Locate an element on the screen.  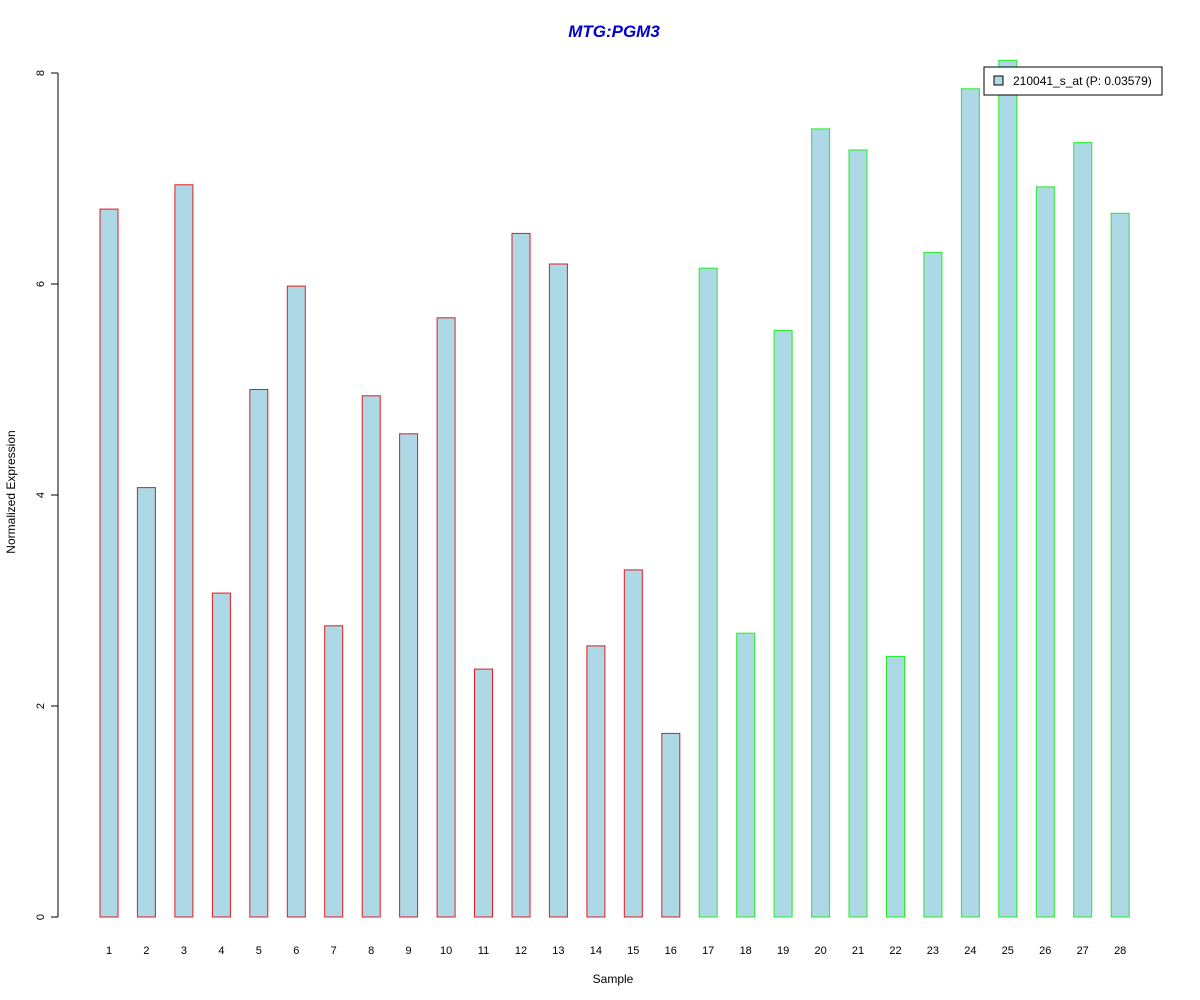
x-tick-label: 17 is located at coordinates (708, 951).